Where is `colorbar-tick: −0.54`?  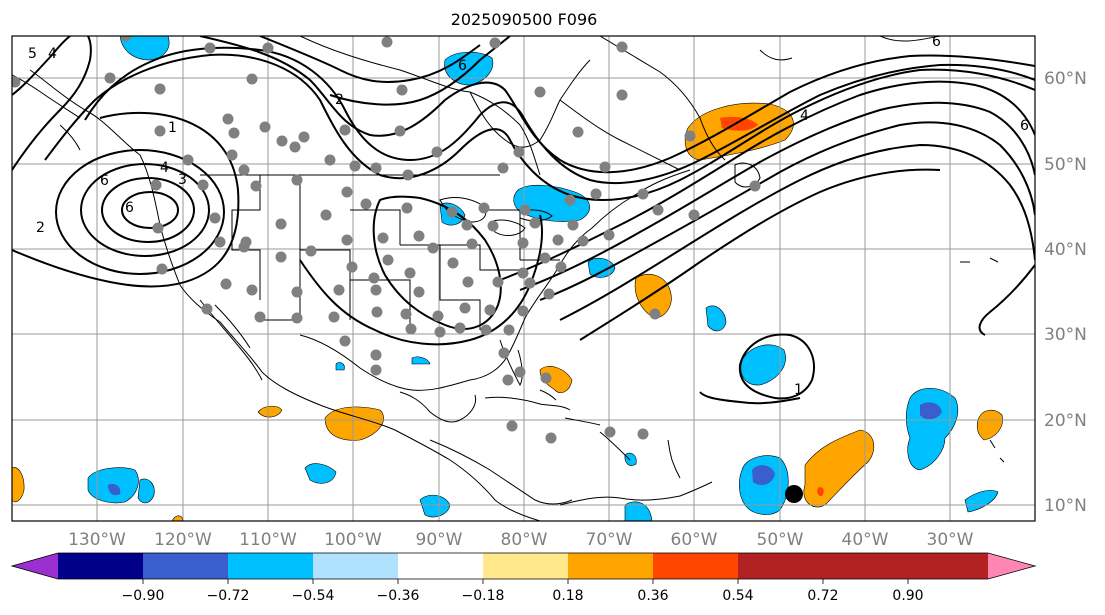 colorbar-tick: −0.54 is located at coordinates (313, 596).